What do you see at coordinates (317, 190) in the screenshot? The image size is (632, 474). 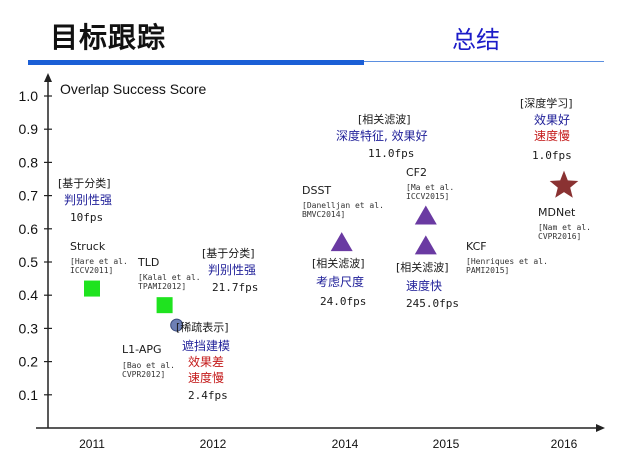 I see `label-dsst: DSST` at bounding box center [317, 190].